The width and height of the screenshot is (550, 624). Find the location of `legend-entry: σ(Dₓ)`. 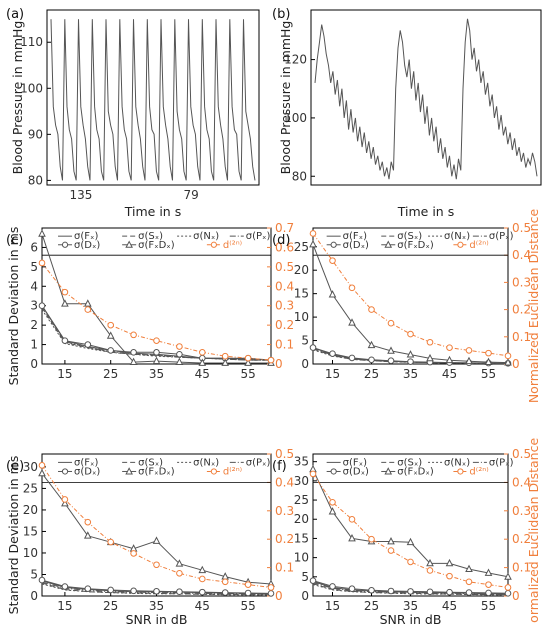

legend-entry: σ(Dₓ) is located at coordinates (347, 245).